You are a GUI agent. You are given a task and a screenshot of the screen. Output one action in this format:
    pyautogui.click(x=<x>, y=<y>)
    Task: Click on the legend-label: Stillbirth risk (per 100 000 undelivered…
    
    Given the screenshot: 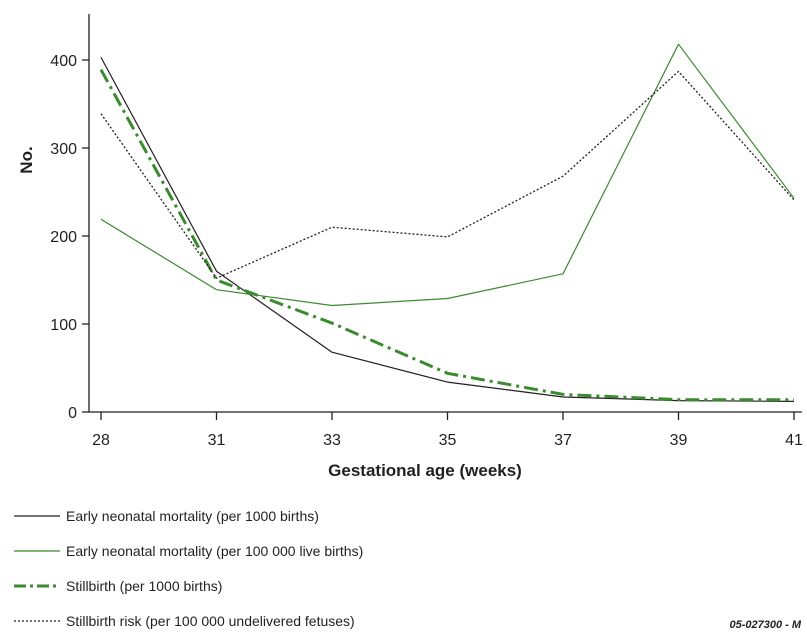 What is the action you would take?
    pyautogui.click(x=210, y=621)
    